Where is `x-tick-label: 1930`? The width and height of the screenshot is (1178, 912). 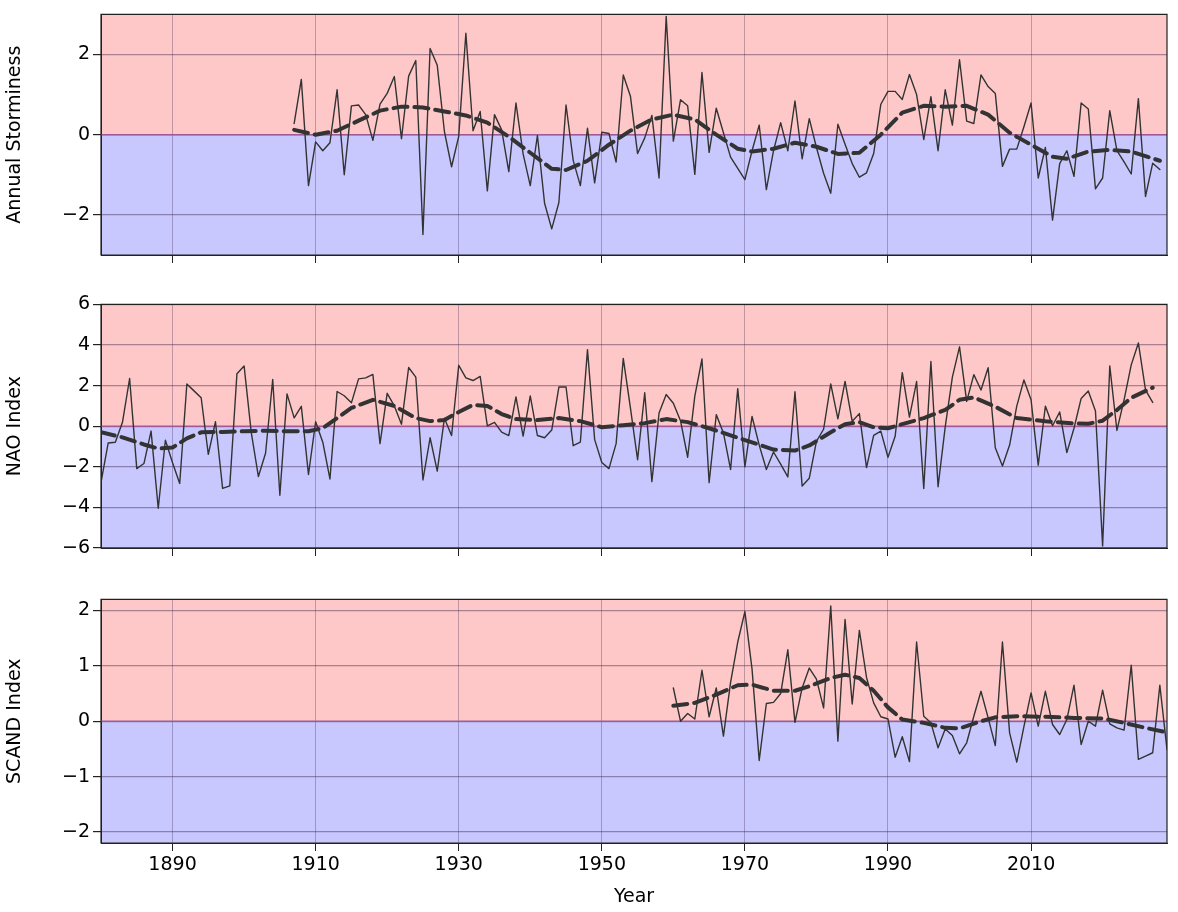
x-tick-label: 1930 is located at coordinates (458, 863).